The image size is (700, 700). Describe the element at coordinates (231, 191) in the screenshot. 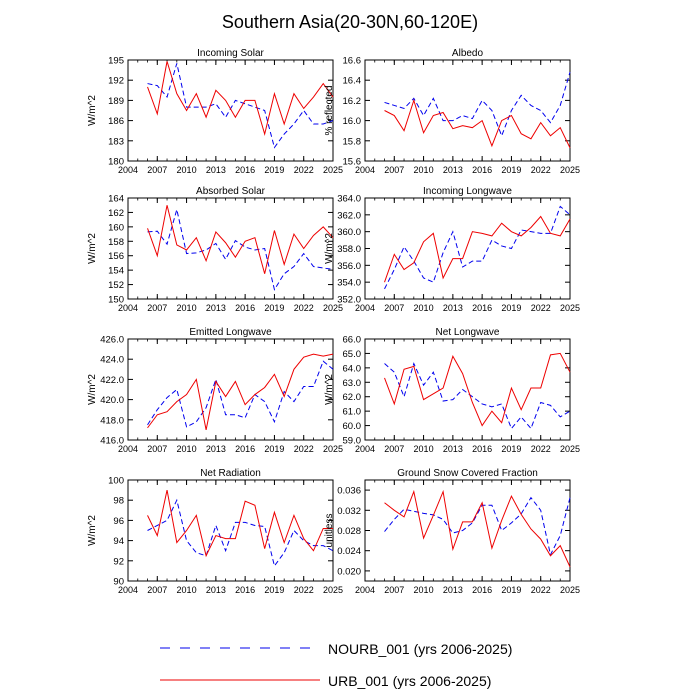

I see `panel-title: Absorbed Solar` at that location.